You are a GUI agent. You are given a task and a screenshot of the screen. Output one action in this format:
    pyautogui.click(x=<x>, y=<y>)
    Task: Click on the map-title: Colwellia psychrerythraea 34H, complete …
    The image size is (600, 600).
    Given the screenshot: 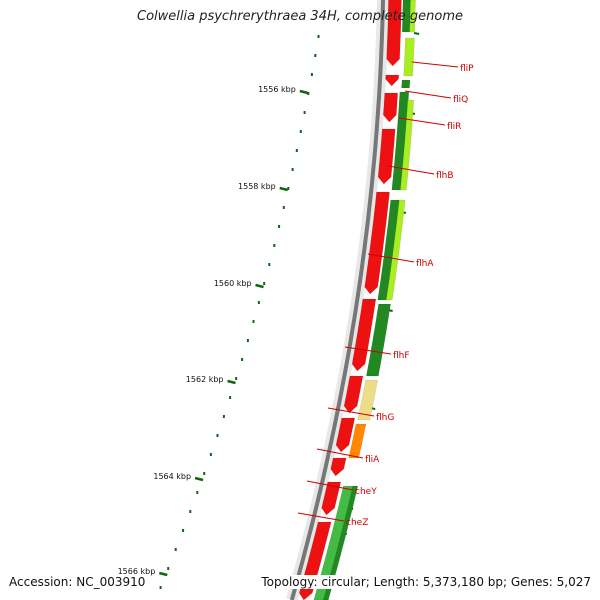 What is the action you would take?
    pyautogui.click(x=300, y=16)
    